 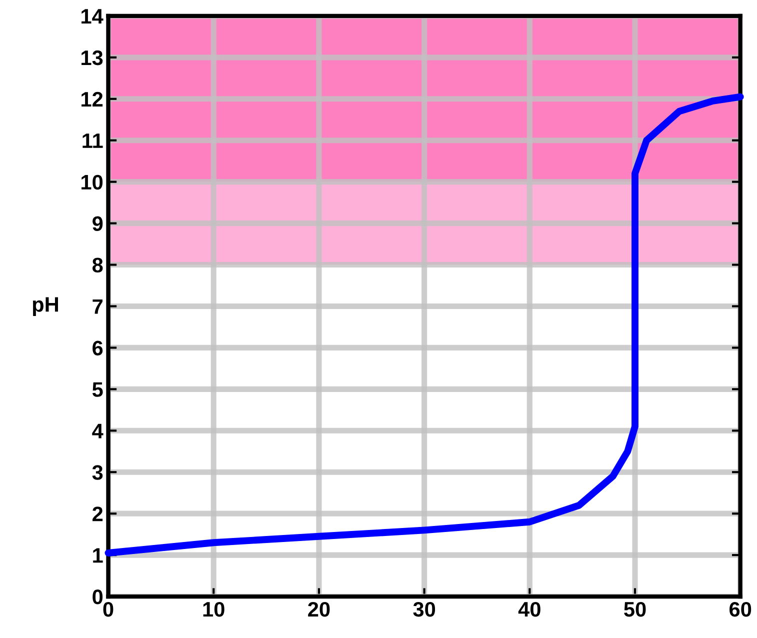 What do you see at coordinates (97, 348) in the screenshot?
I see `y-tick-label: 6` at bounding box center [97, 348].